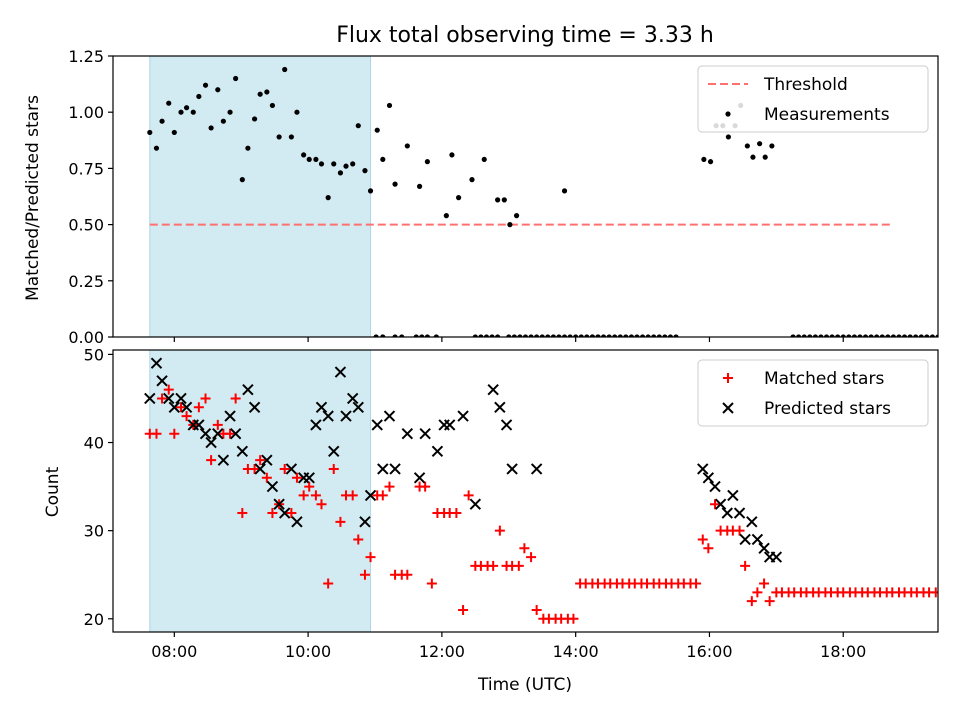  I want to click on legend-marker, so click(728, 378).